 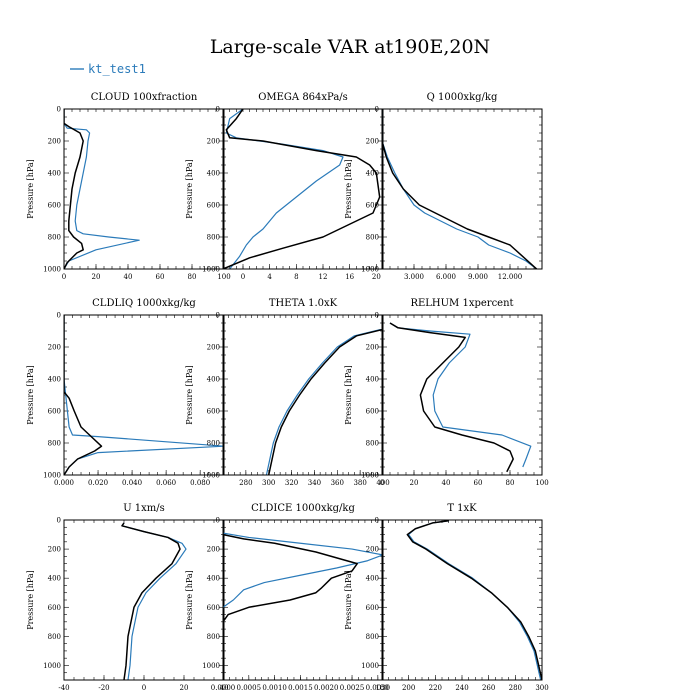 I want to click on x-tick-label: 380, so click(x=359, y=483).